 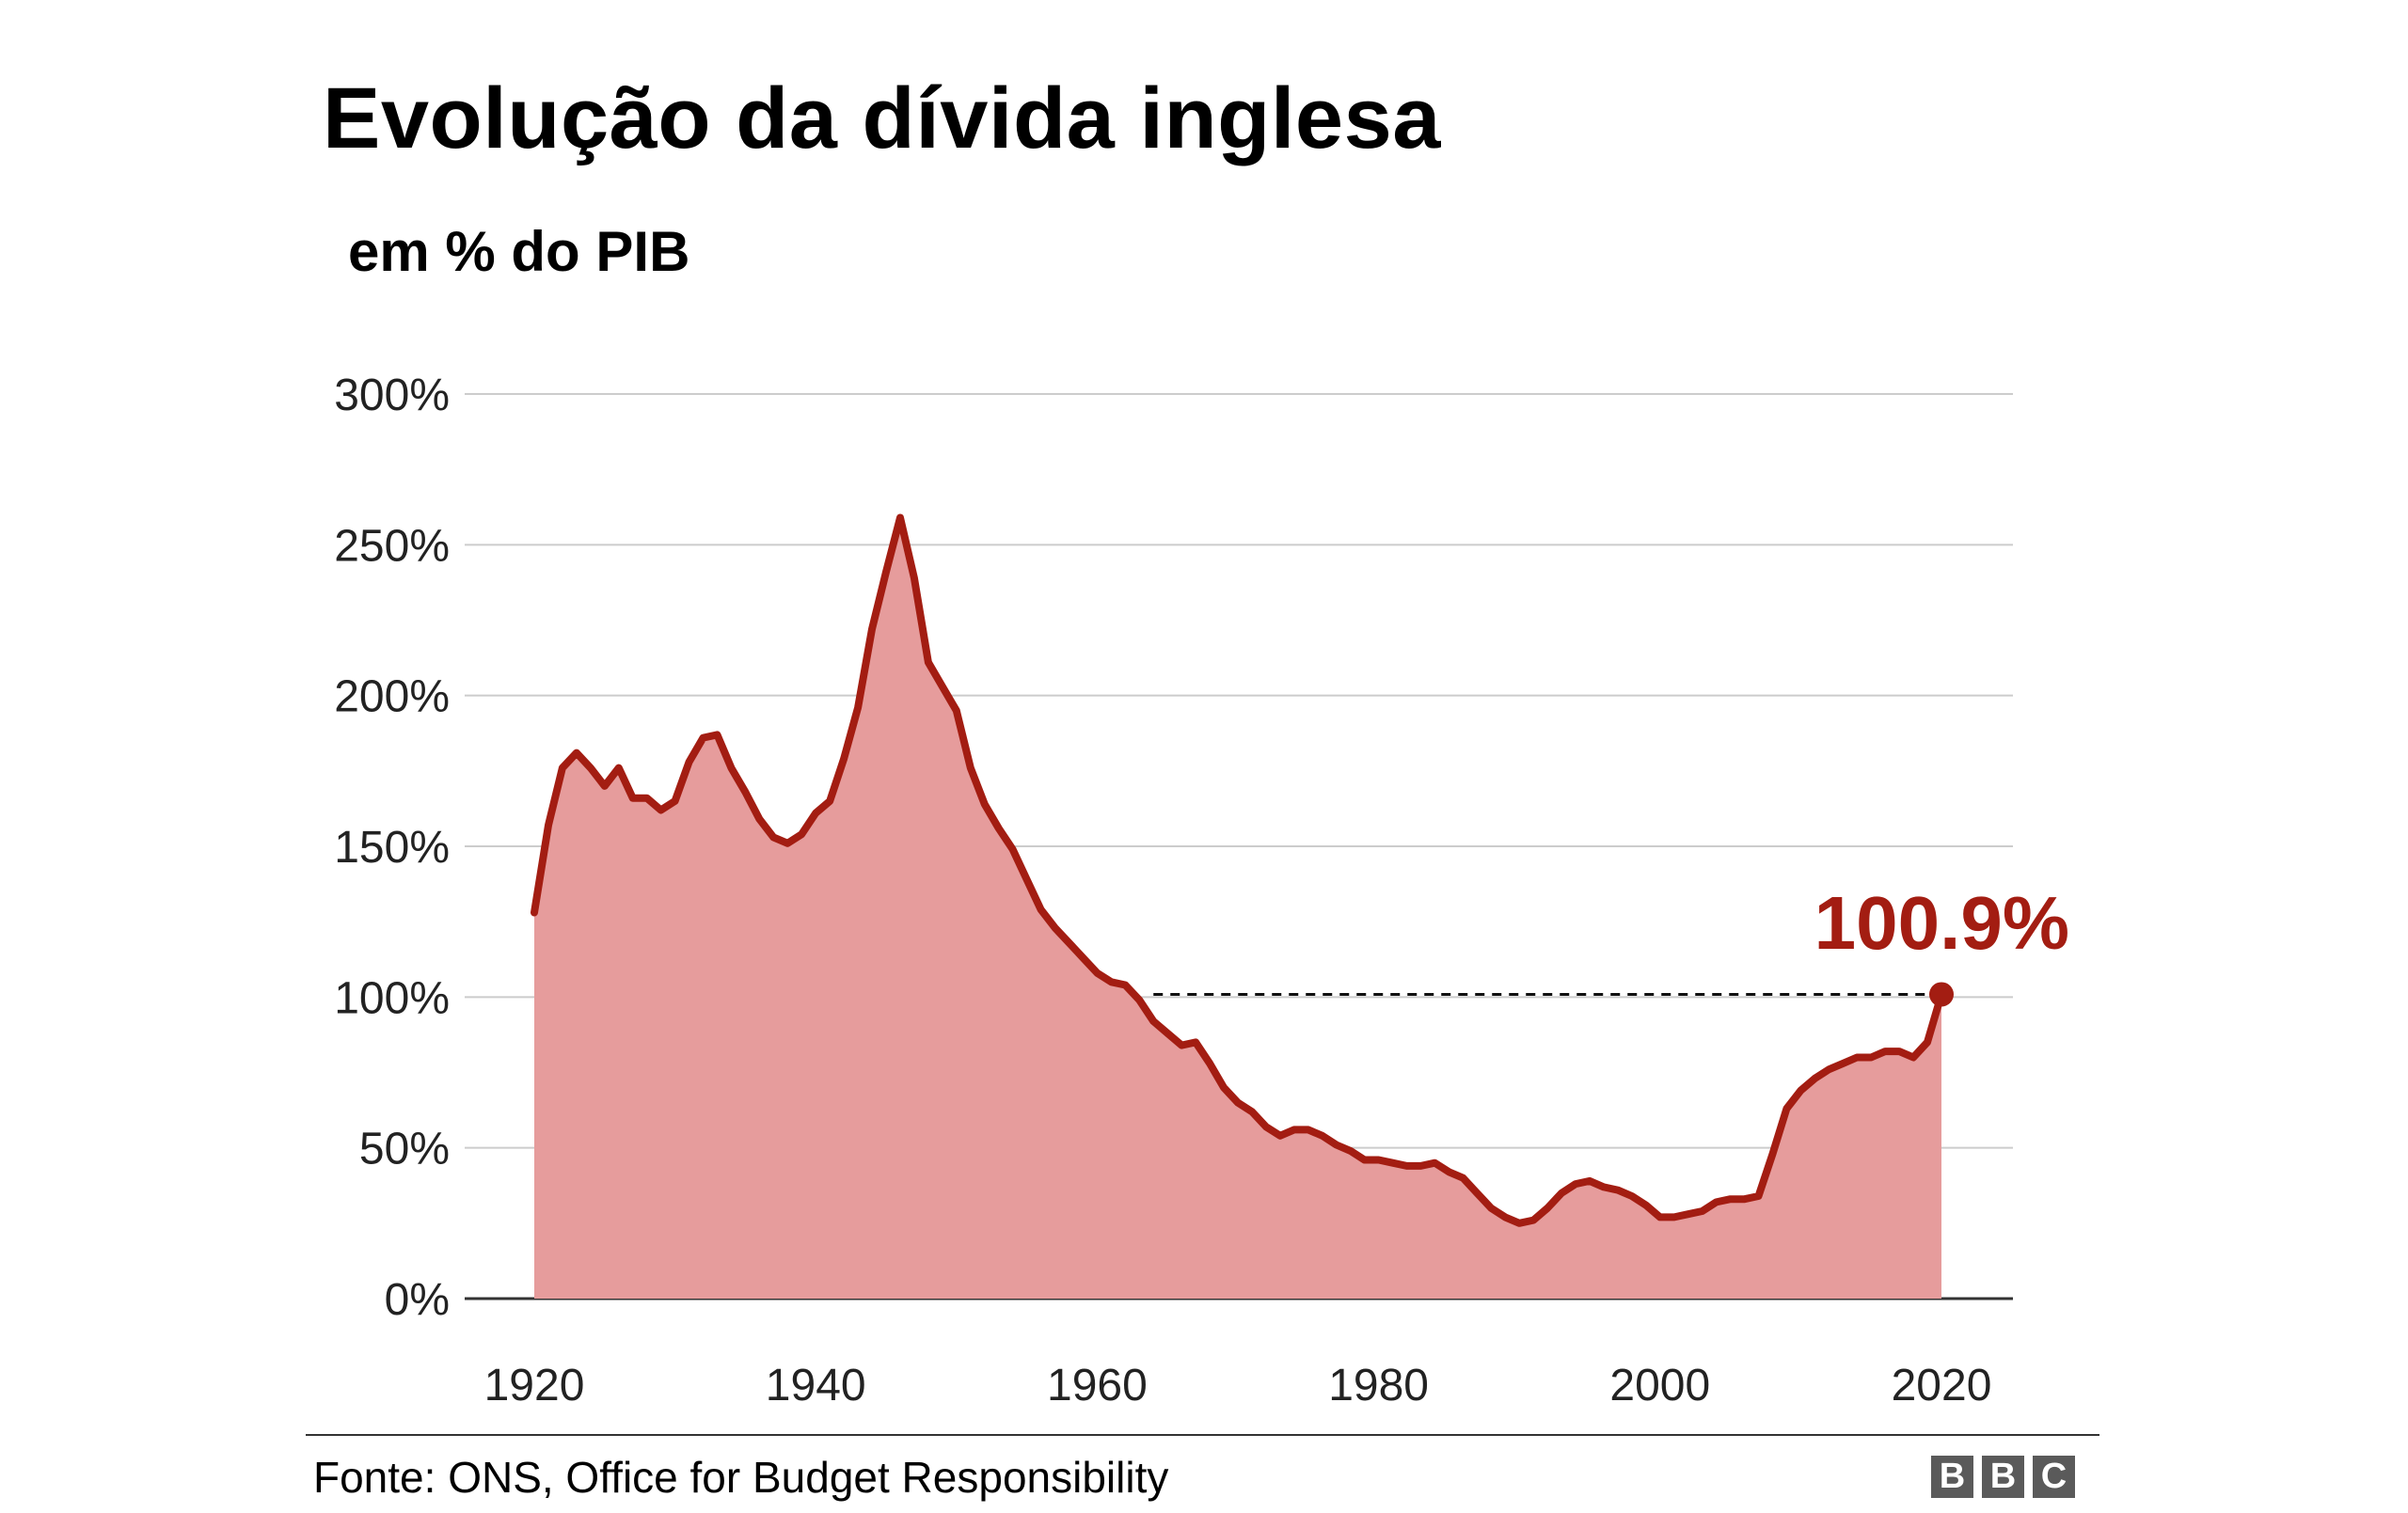 I want to click on x-tick-label: 2020, so click(x=1942, y=1386).